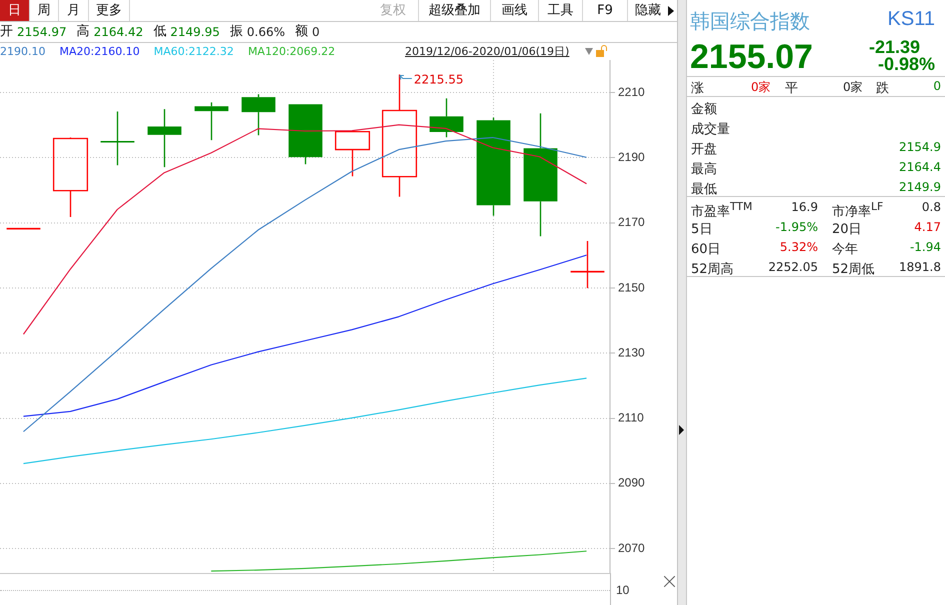  Describe the element at coordinates (799, 248) in the screenshot. I see `text: 5.32%` at that location.